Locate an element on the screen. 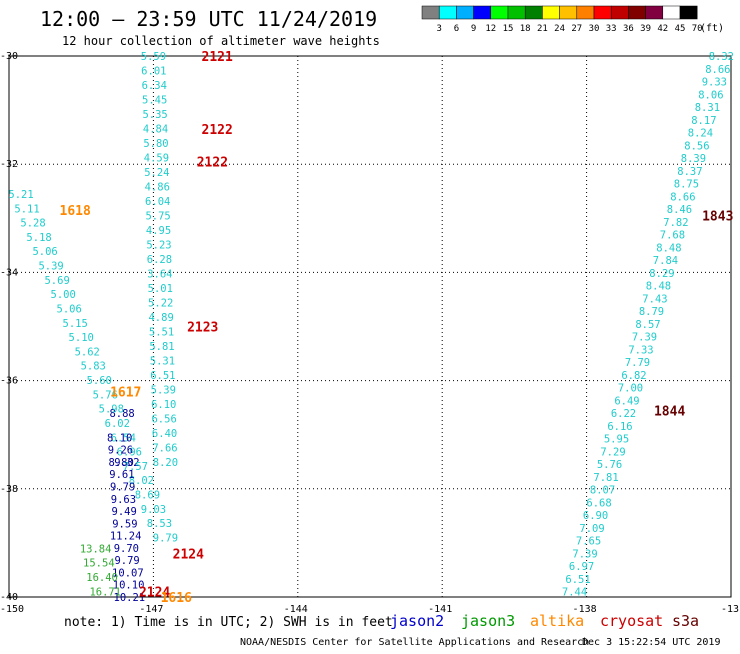 Image resolution: width=740 pixels, height=654 pixels. wave-height-value: 5.60 is located at coordinates (99, 381).